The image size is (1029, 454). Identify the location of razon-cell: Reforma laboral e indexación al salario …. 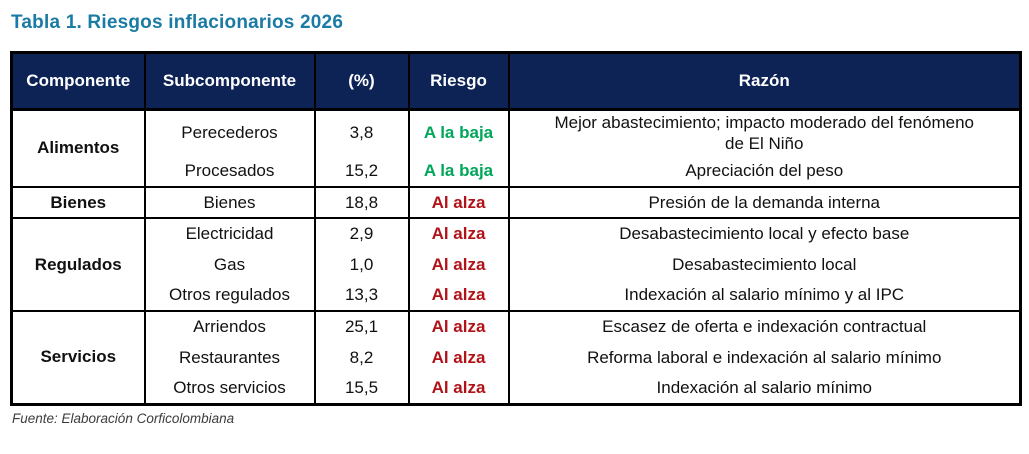
(764, 358).